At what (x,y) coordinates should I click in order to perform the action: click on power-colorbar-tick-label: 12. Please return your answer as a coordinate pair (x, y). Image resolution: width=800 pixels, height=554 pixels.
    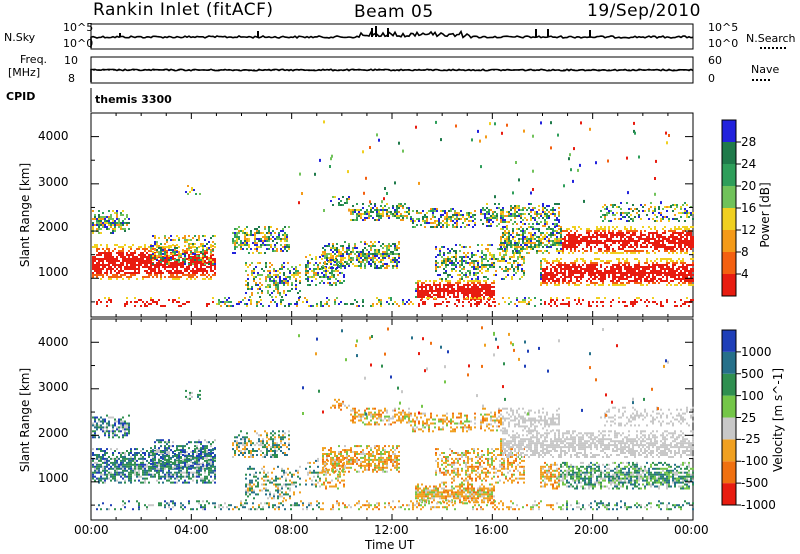
    Looking at the image, I should click on (749, 230).